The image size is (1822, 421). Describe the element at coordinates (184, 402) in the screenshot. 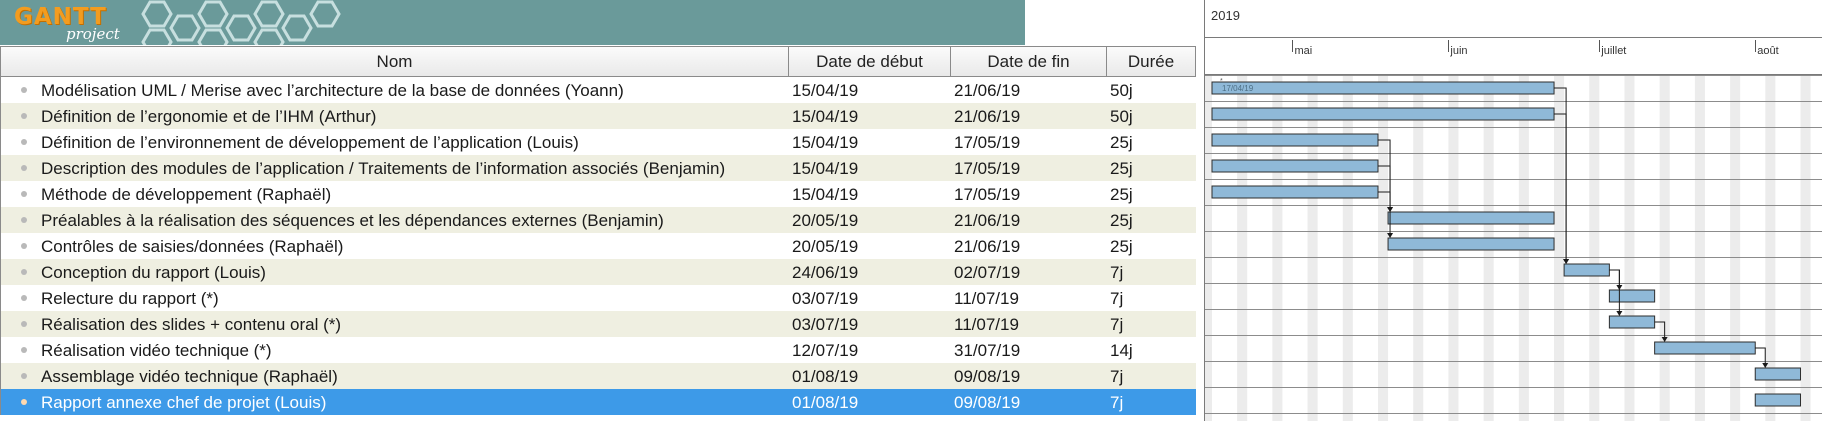

I see `task-name: Rapport annexe chef de projet (Louis)` at that location.